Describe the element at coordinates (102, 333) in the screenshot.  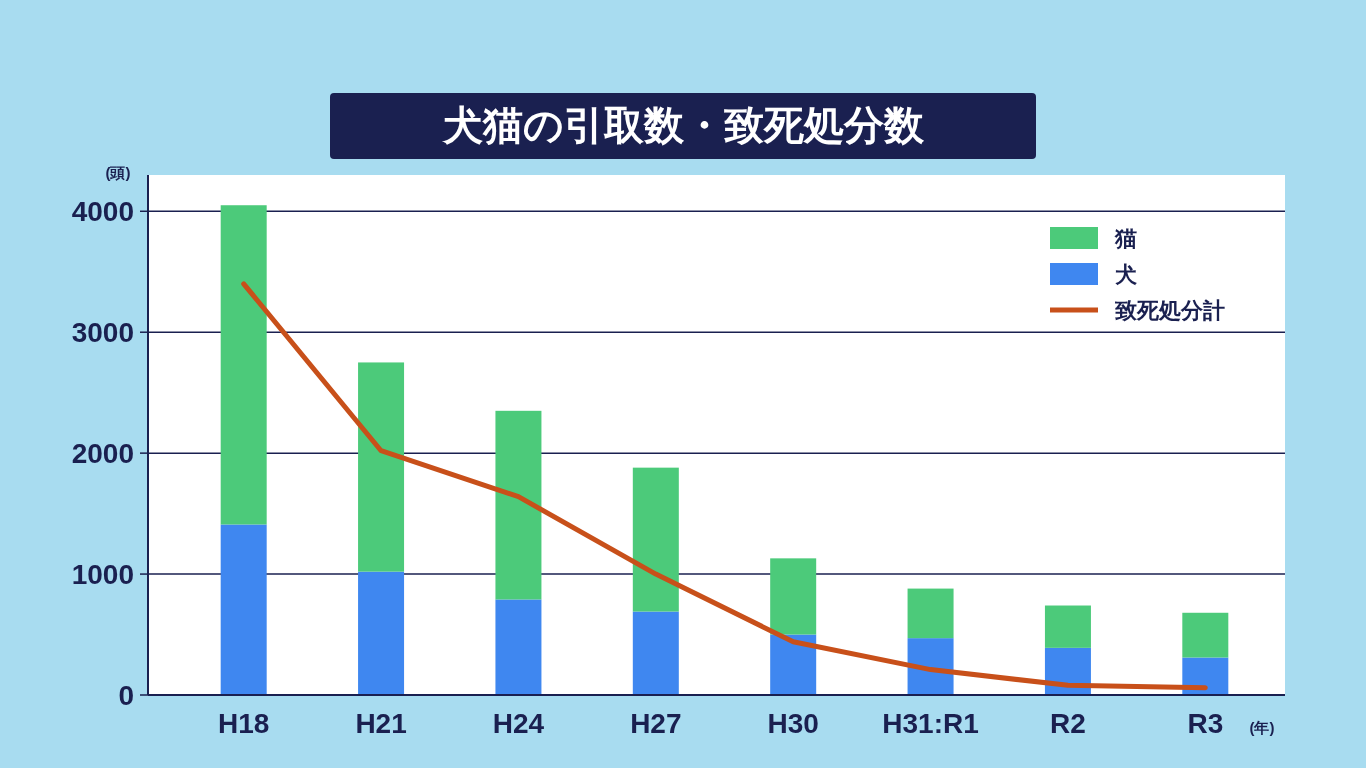
I see `y-tick-label: 3000` at that location.